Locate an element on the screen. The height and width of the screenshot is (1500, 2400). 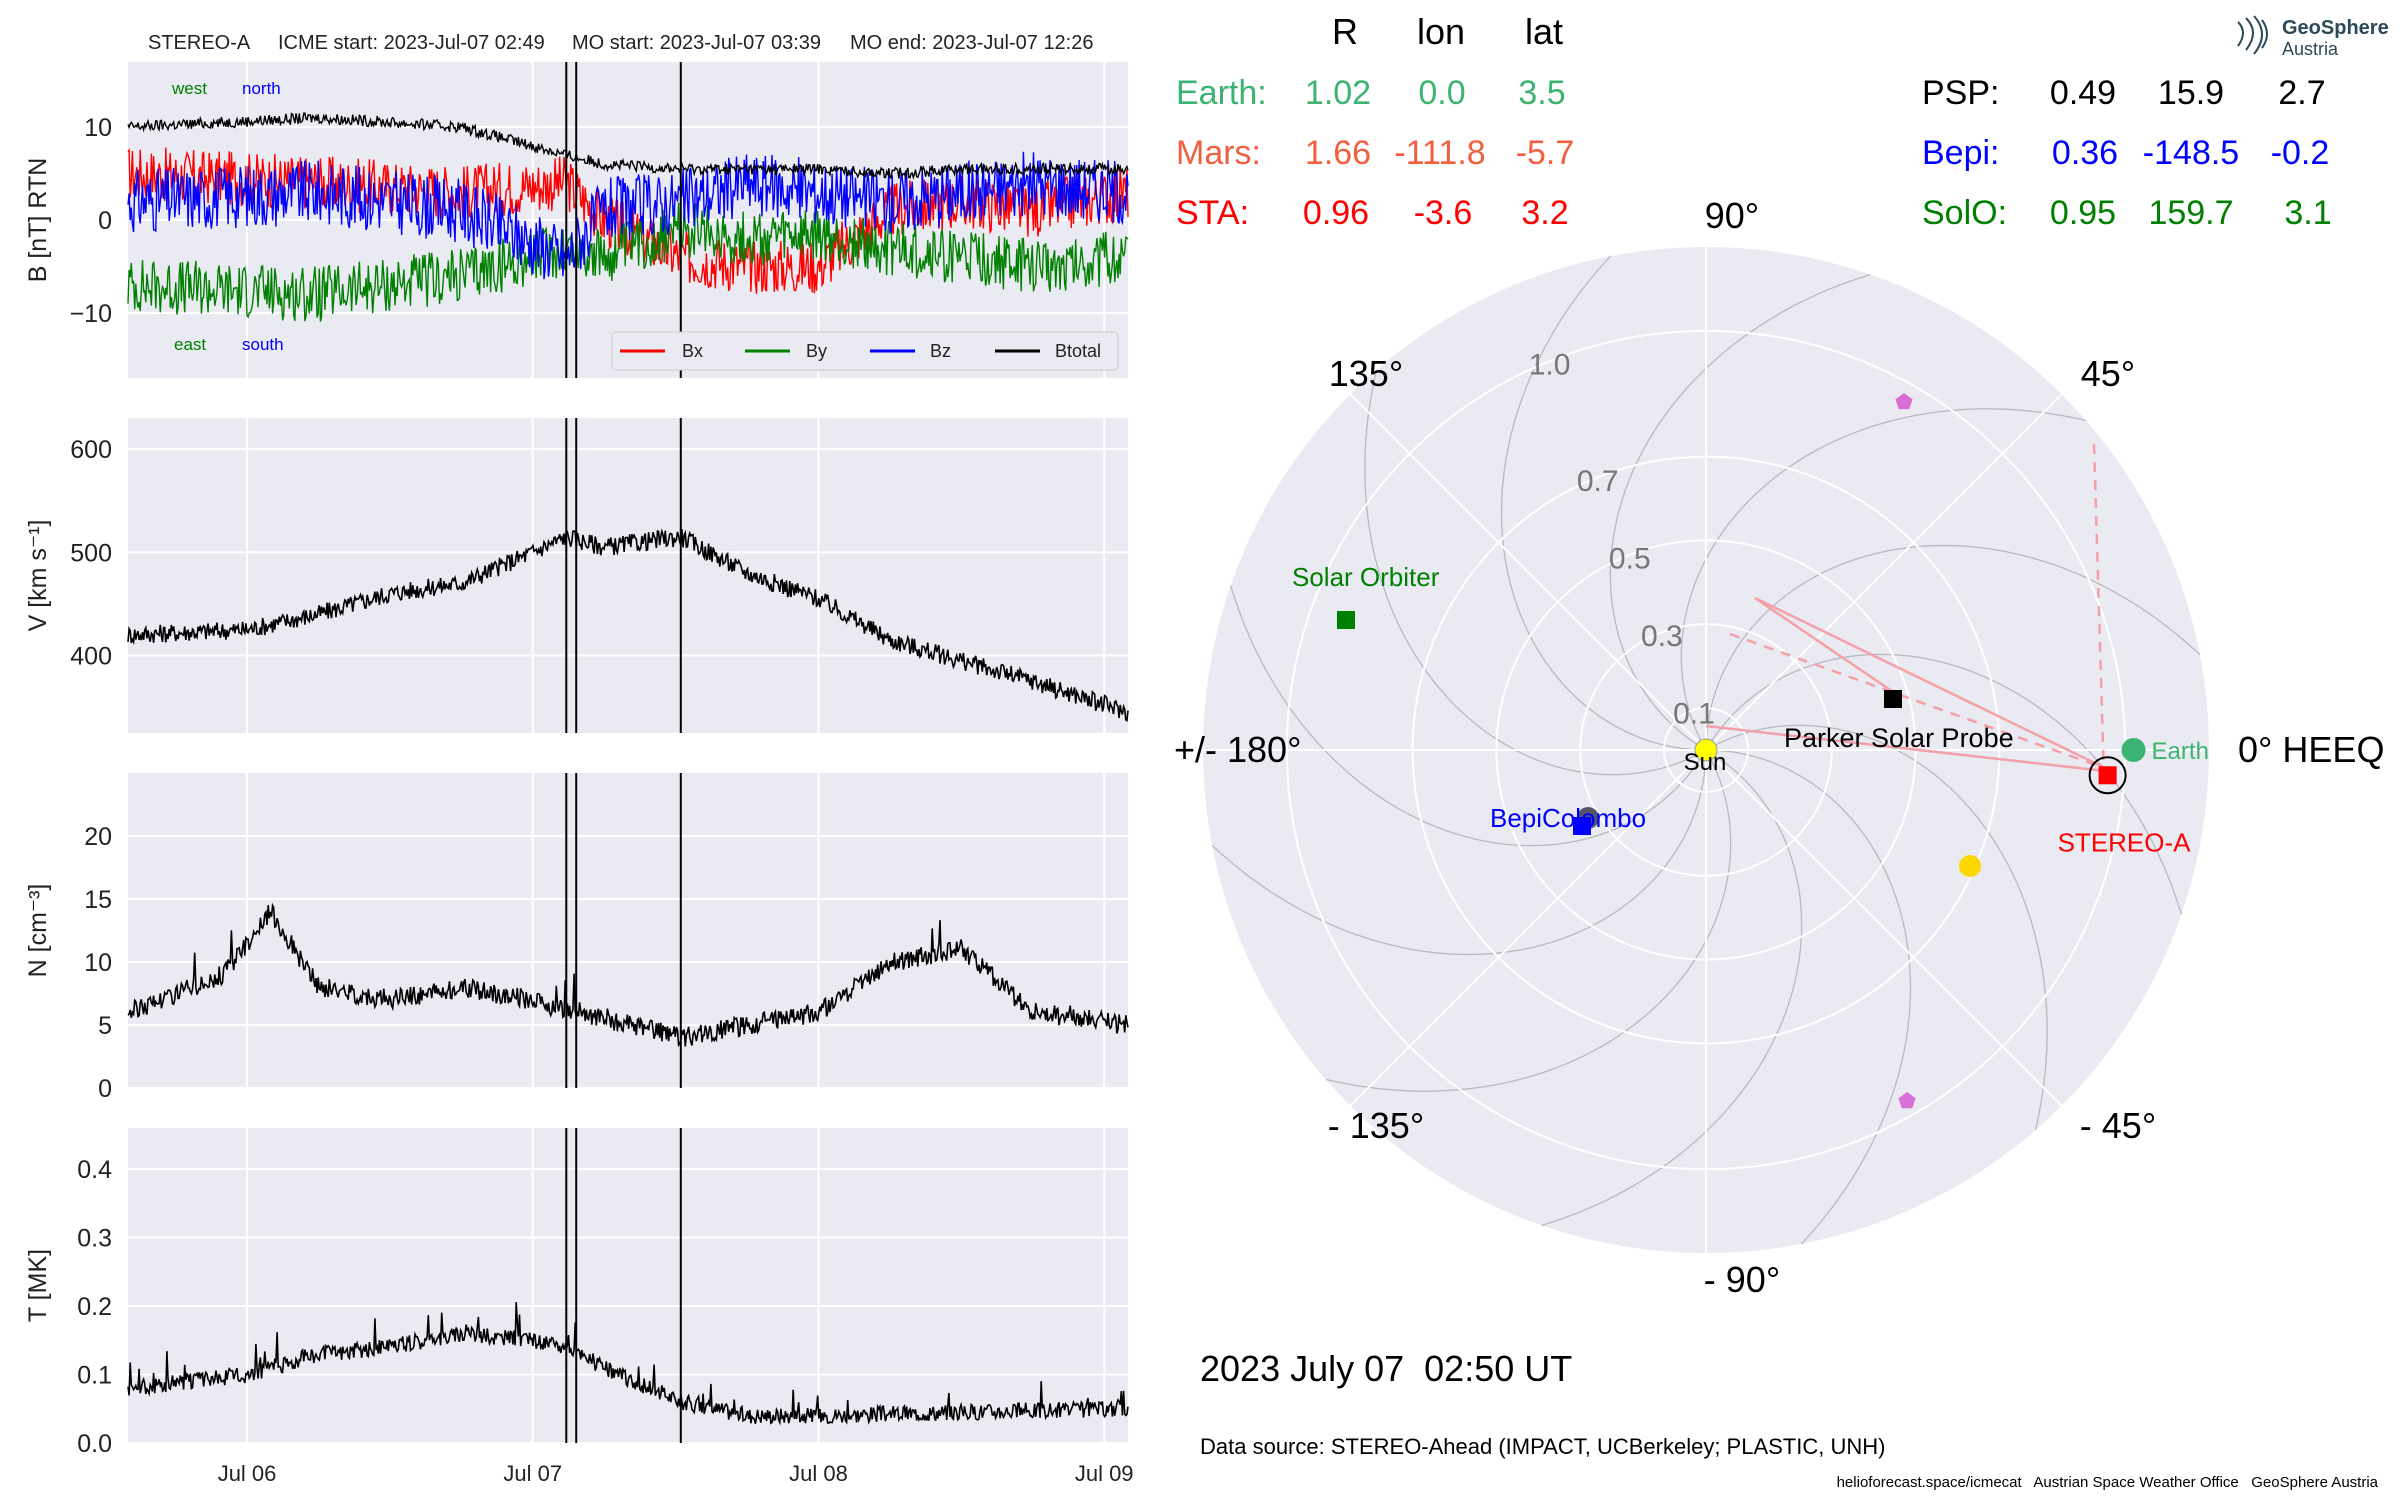
panel-T-ytick: 0.3 is located at coordinates (94, 1239).